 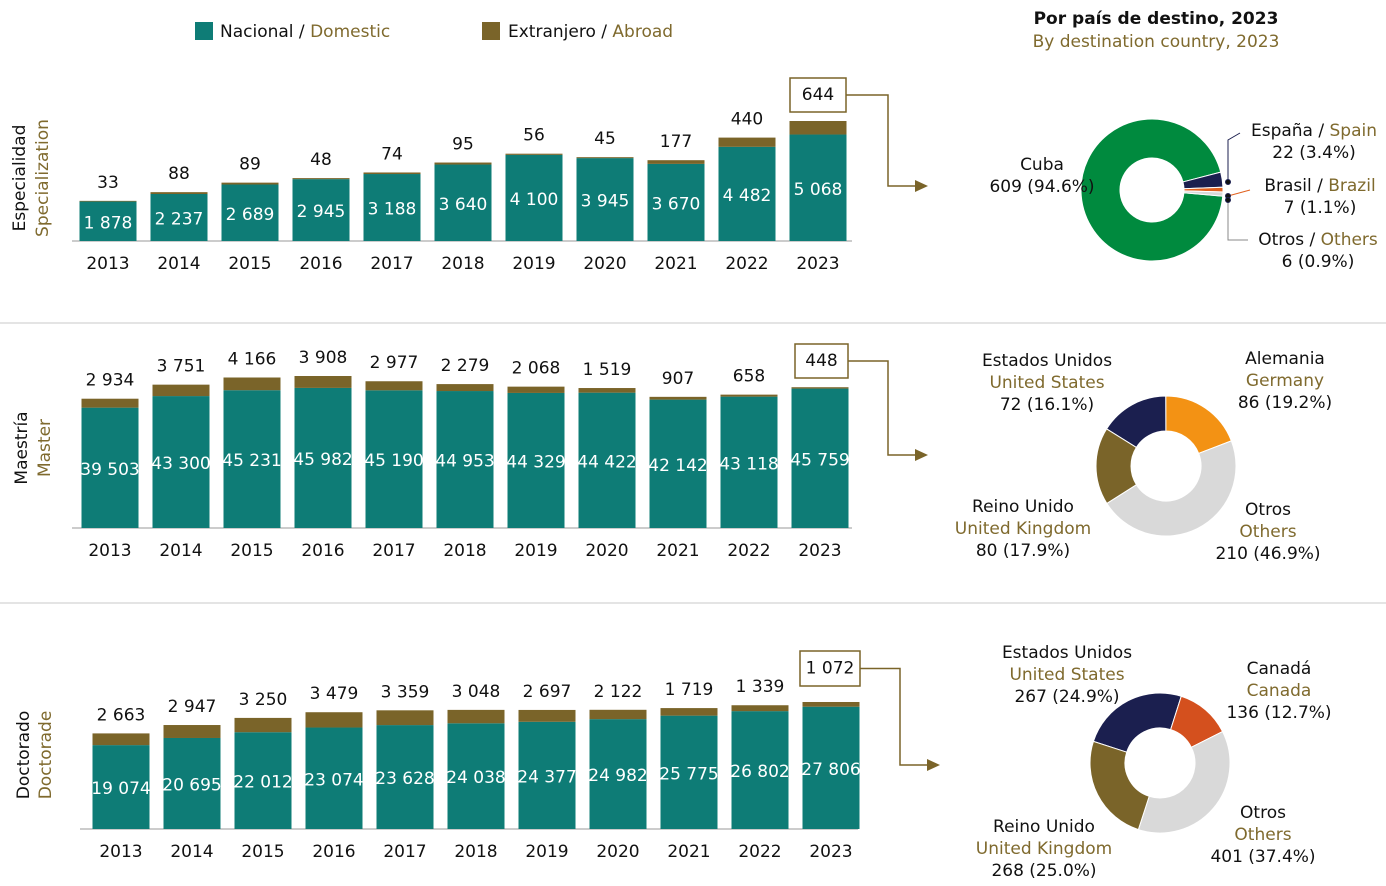 I want to click on slice-value: 22 (3.4%), so click(x=1314, y=153).